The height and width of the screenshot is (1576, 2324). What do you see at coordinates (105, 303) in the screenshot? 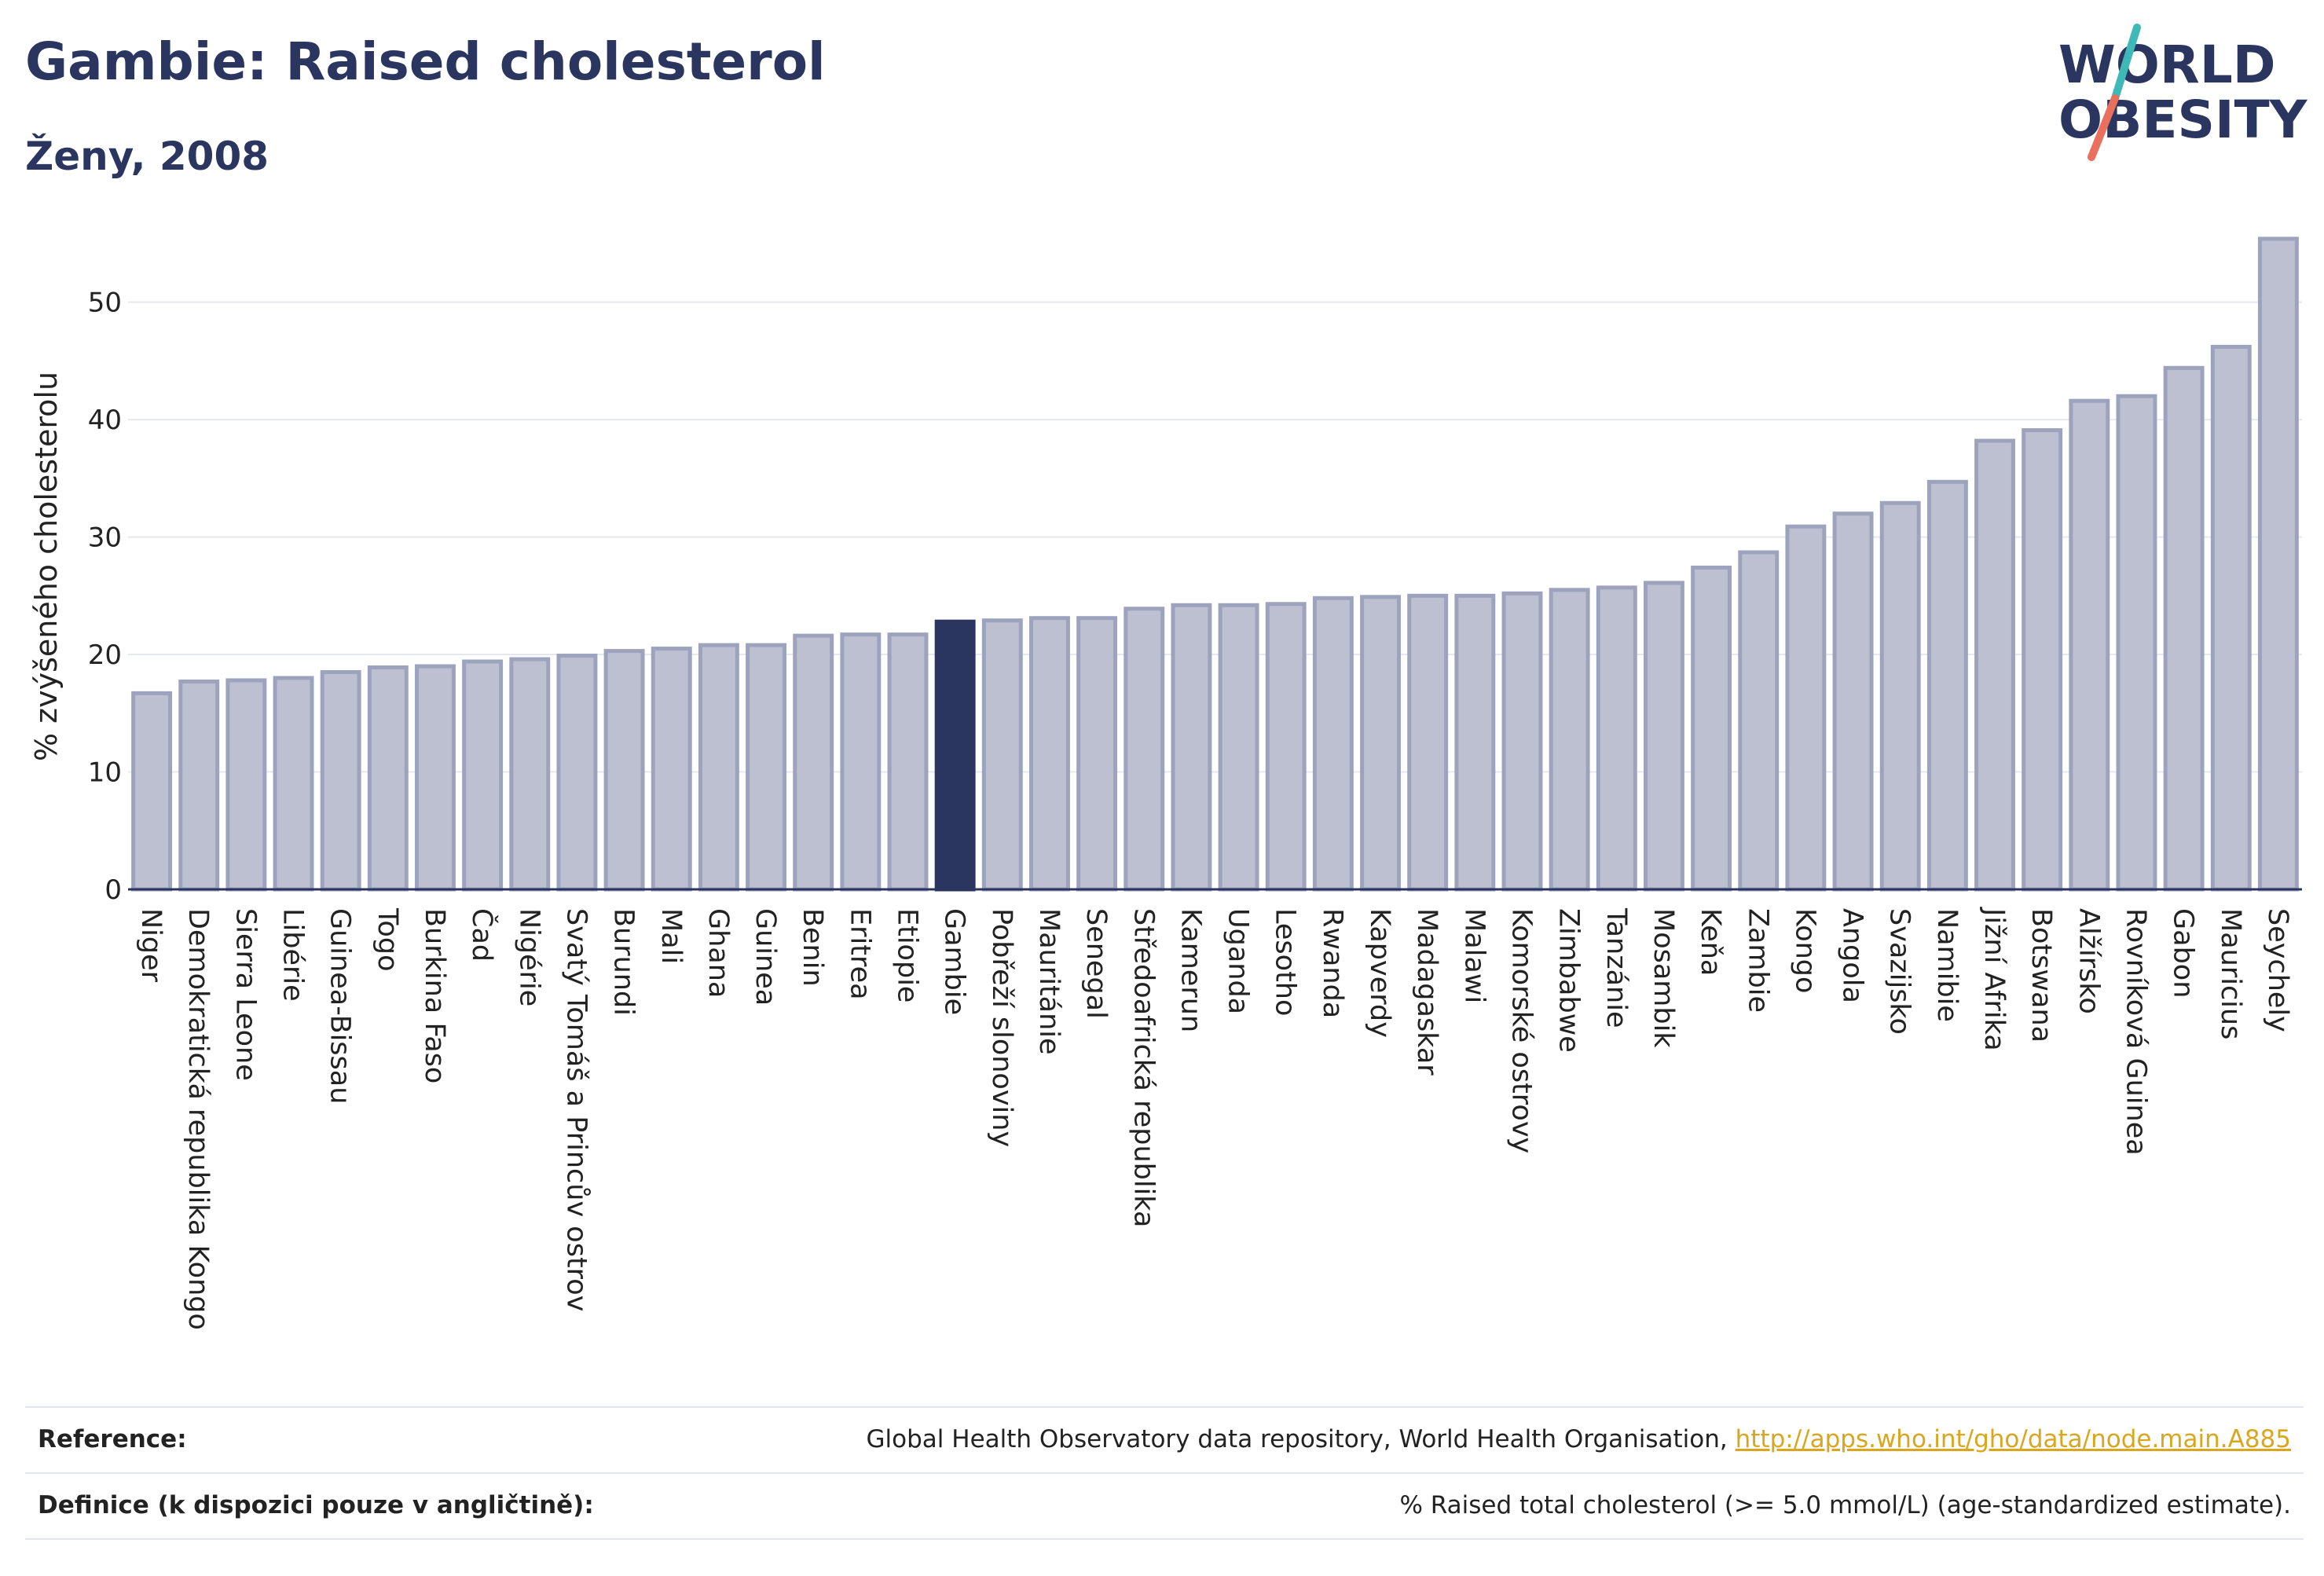
I see `y-tick-label: 50` at bounding box center [105, 303].